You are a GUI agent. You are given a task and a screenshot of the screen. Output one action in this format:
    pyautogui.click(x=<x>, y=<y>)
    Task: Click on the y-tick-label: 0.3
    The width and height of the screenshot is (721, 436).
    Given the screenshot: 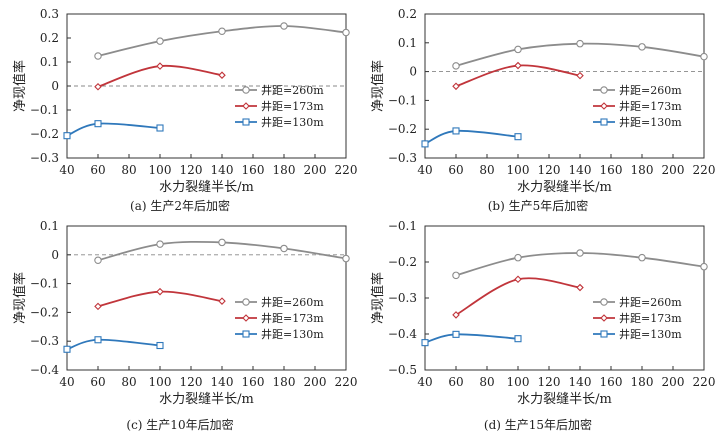 What is the action you would take?
    pyautogui.click(x=49, y=14)
    